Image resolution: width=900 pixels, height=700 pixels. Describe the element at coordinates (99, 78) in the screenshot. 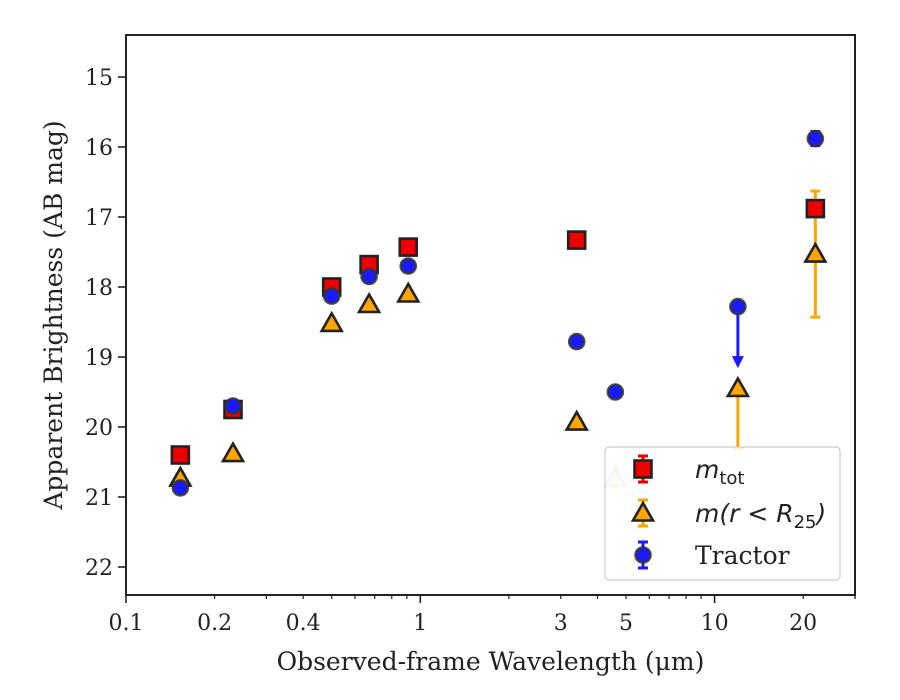

I see `y-tick-label: 15` at that location.